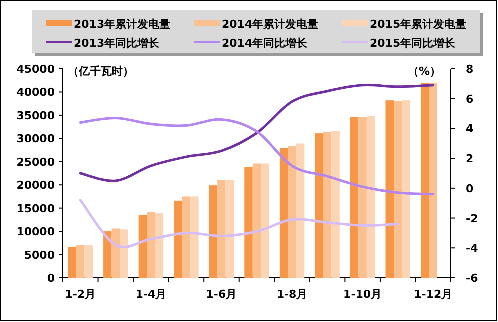 Image resolution: width=498 pixels, height=322 pixels. Describe the element at coordinates (36, 93) in the screenshot. I see `y-tick-label: 40000` at that location.